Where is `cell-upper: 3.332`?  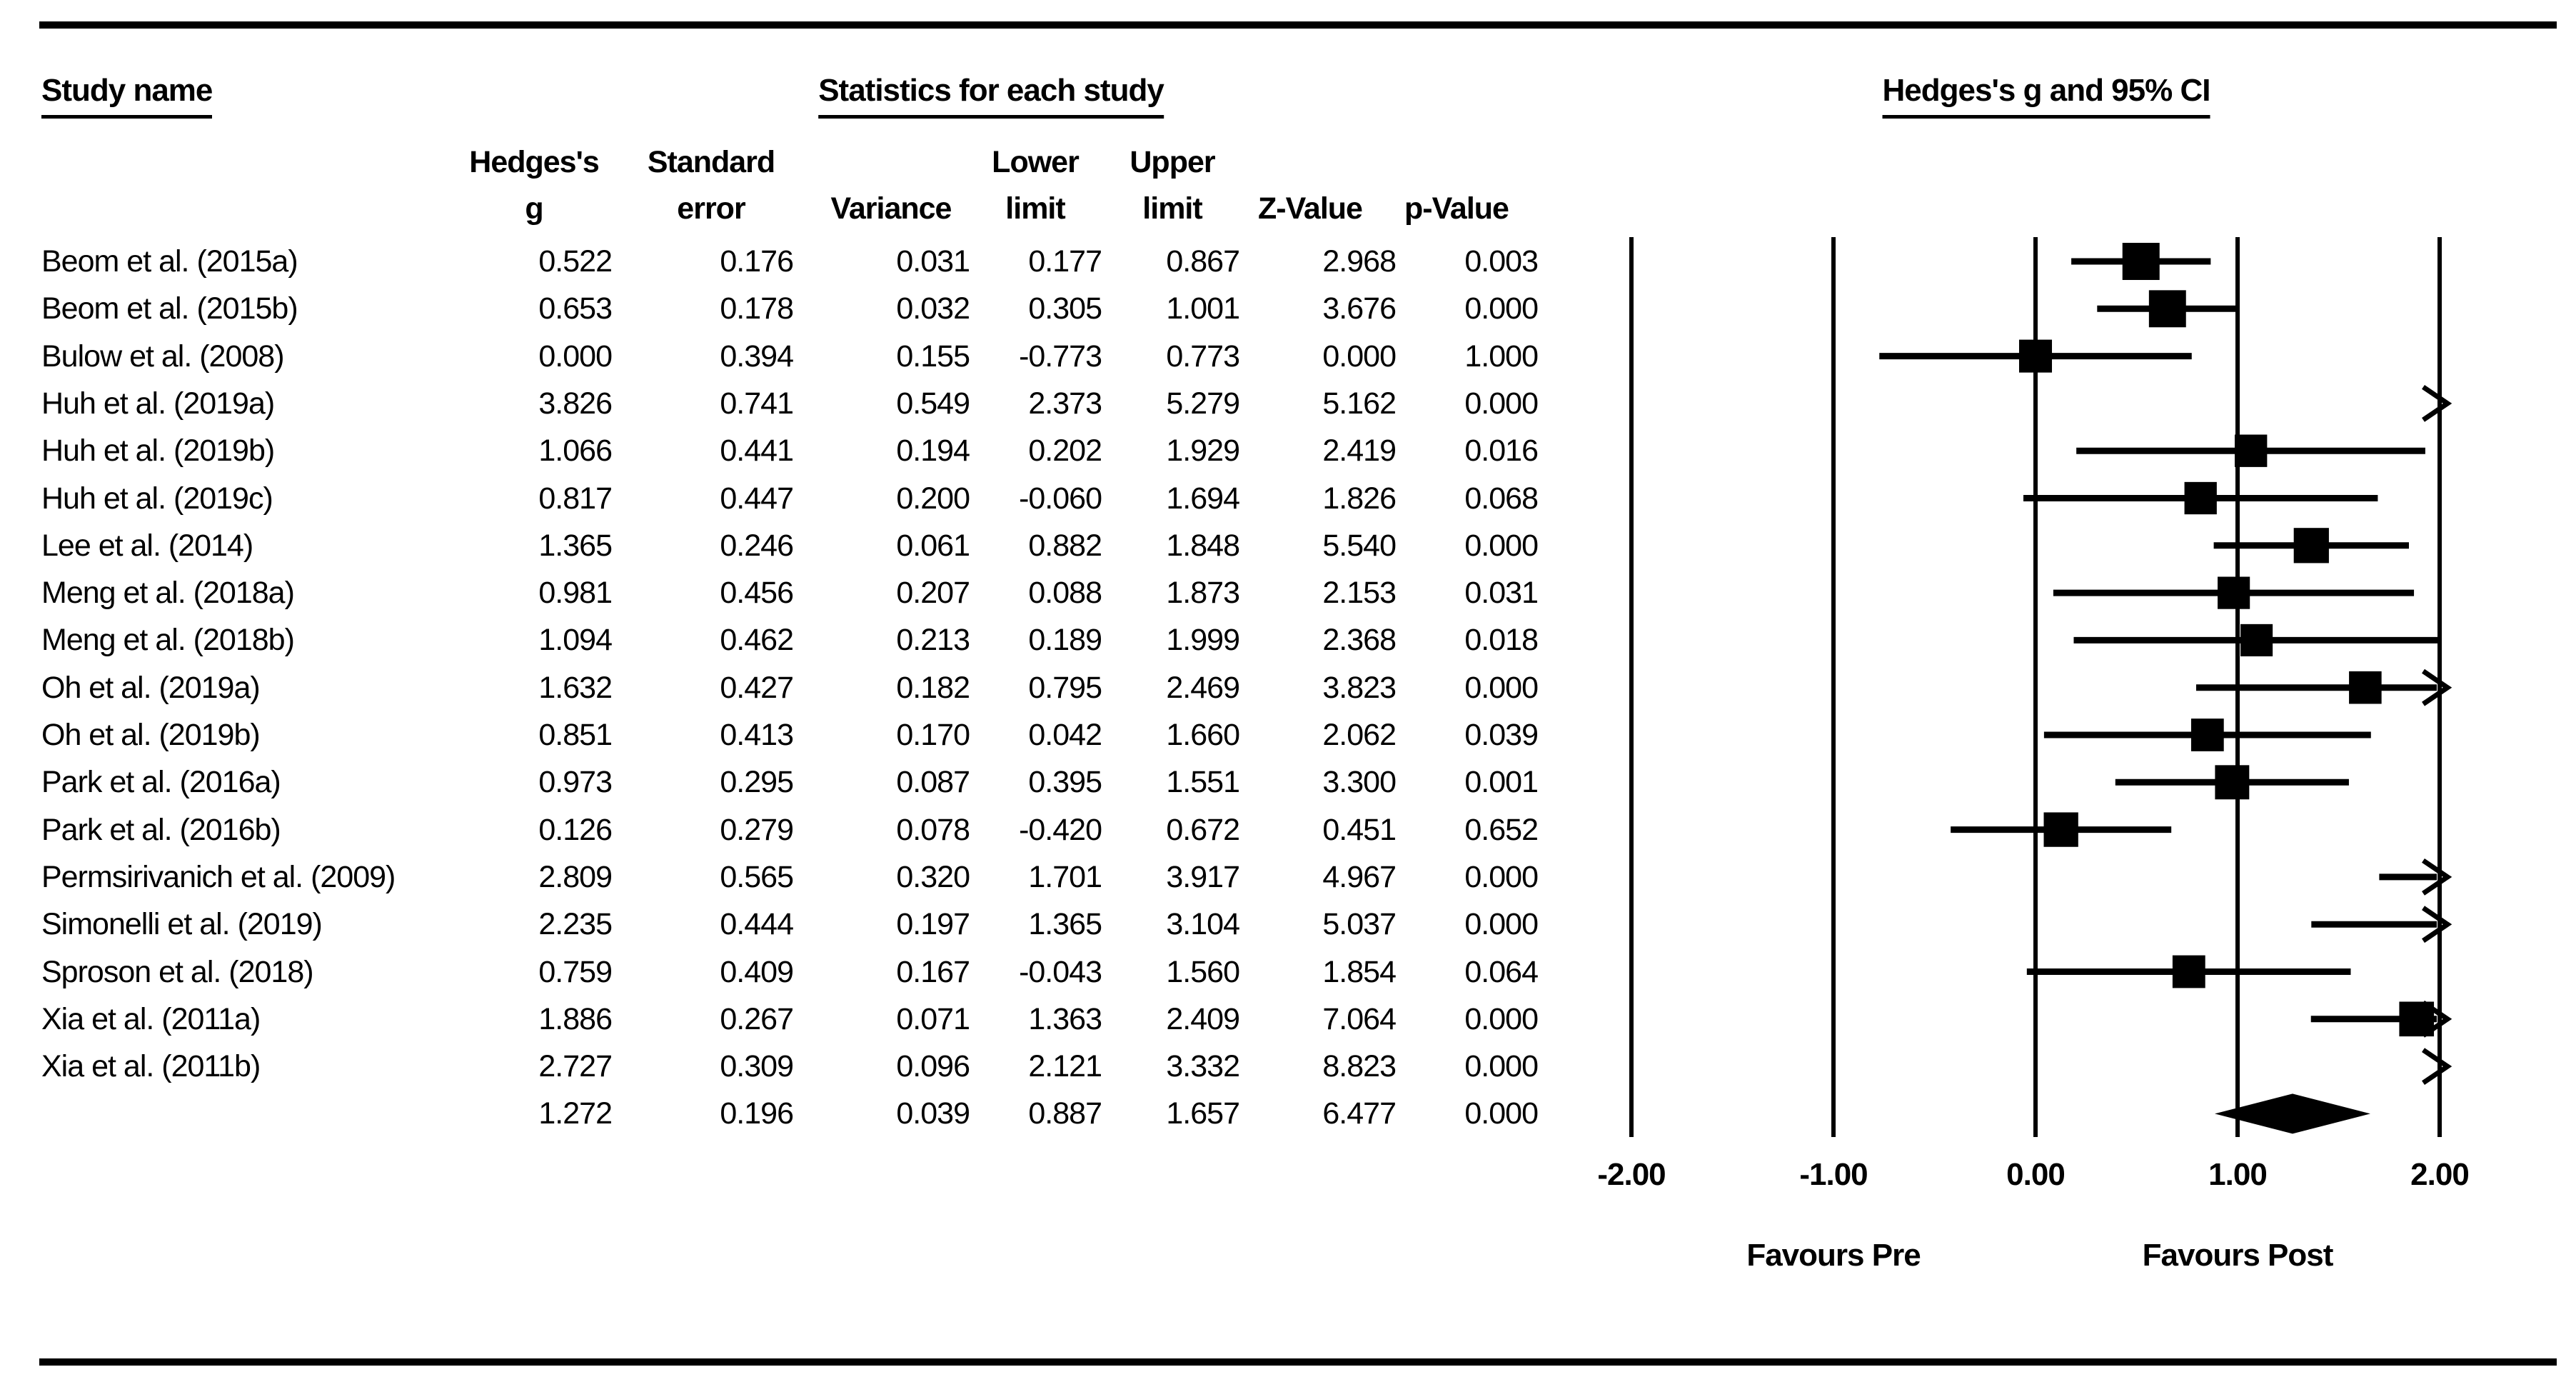 cell-upper: 3.332 is located at coordinates (1203, 1066).